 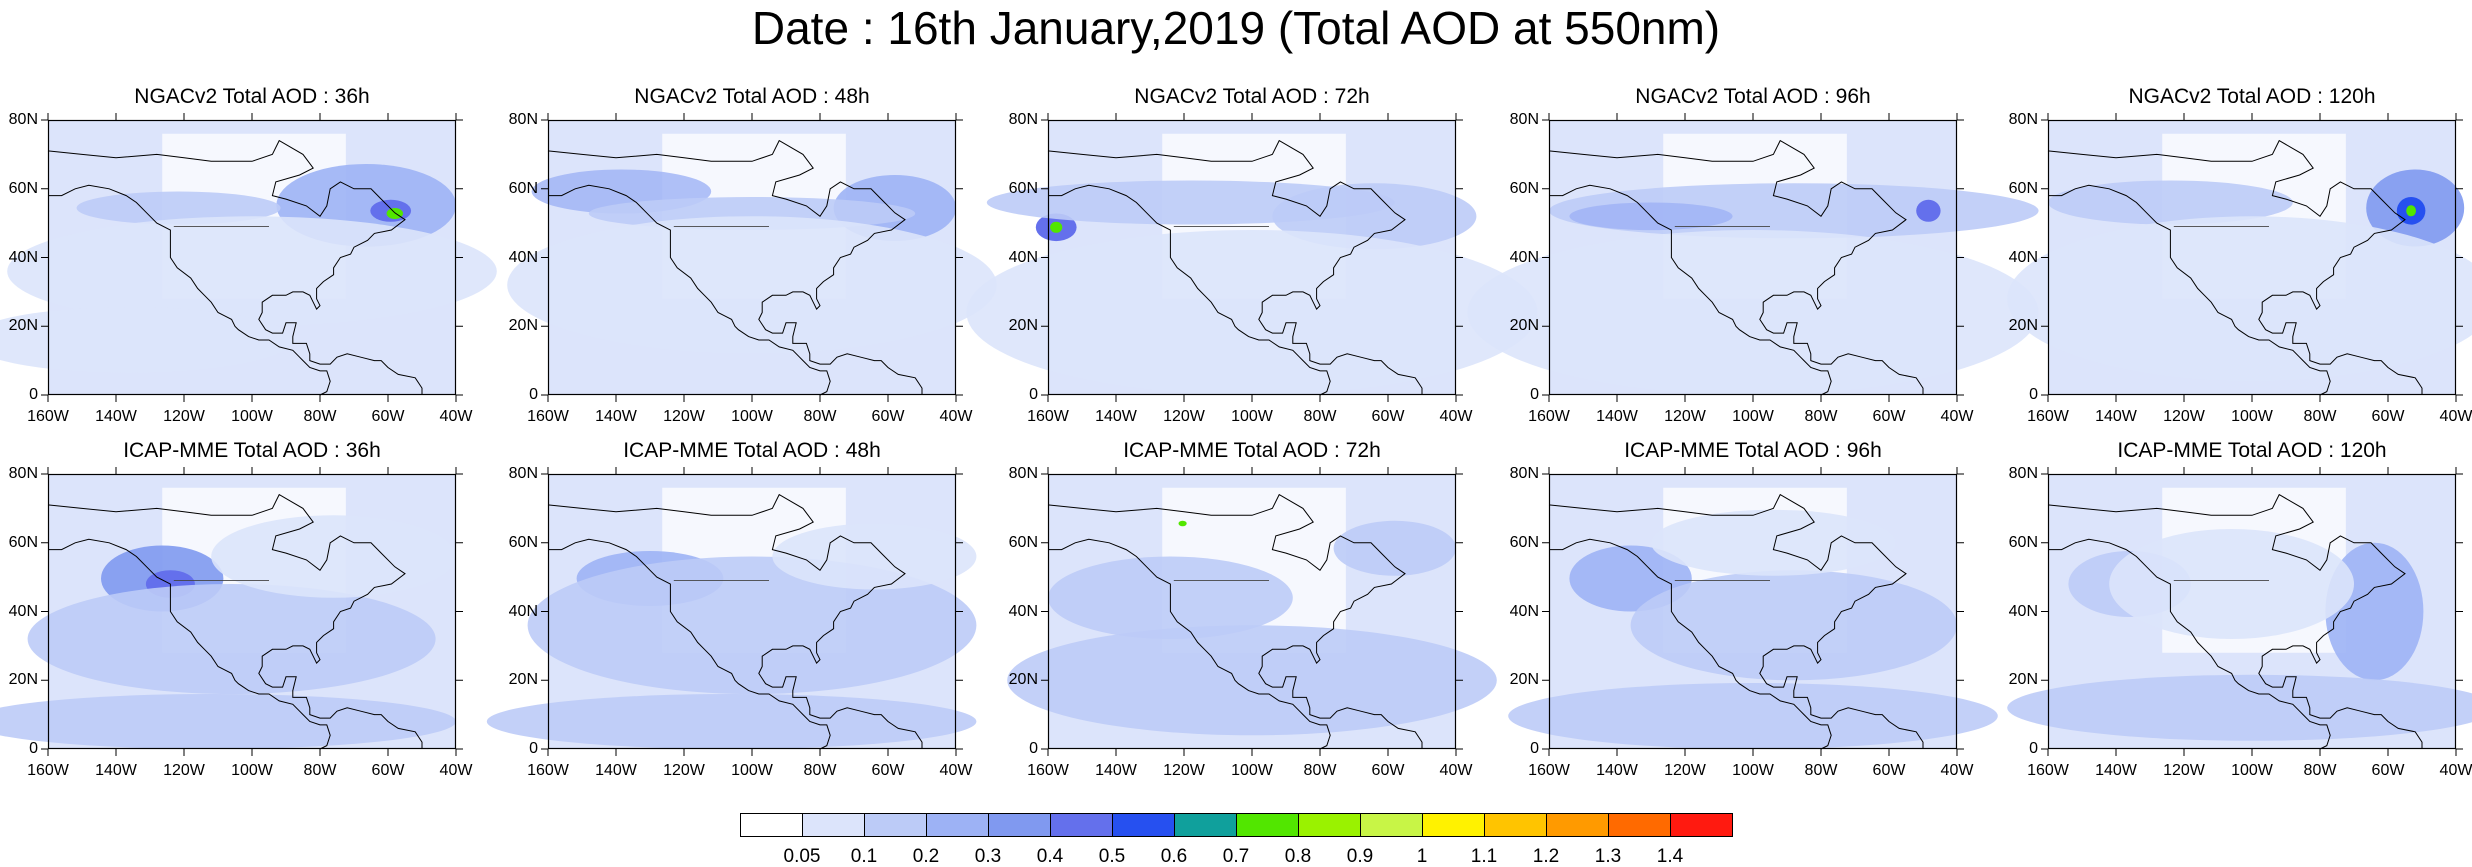 What do you see at coordinates (2252, 450) in the screenshot?
I see `panel-title: ICAP-MME Total AOD : 120h` at bounding box center [2252, 450].